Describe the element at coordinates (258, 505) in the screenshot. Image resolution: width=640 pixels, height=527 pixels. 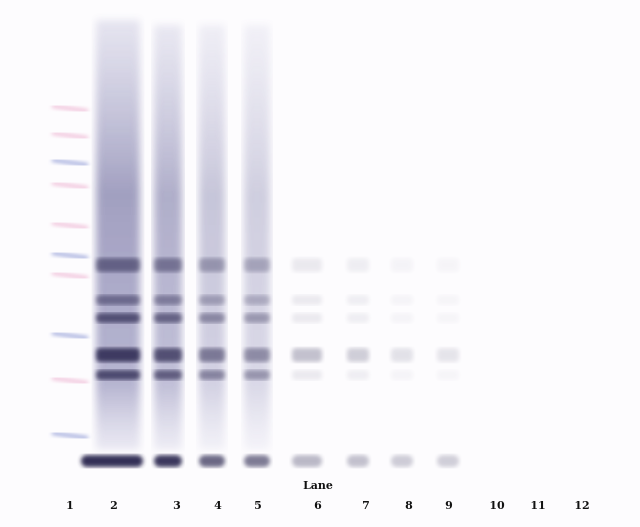
I see `lane-label-5: 5` at that location.